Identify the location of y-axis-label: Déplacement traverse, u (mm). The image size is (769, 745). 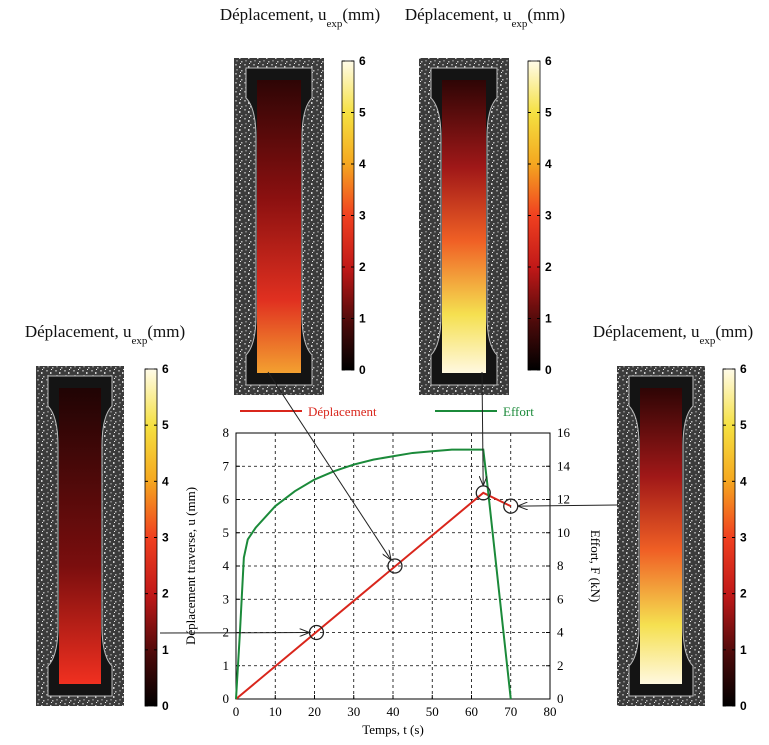
(190, 566).